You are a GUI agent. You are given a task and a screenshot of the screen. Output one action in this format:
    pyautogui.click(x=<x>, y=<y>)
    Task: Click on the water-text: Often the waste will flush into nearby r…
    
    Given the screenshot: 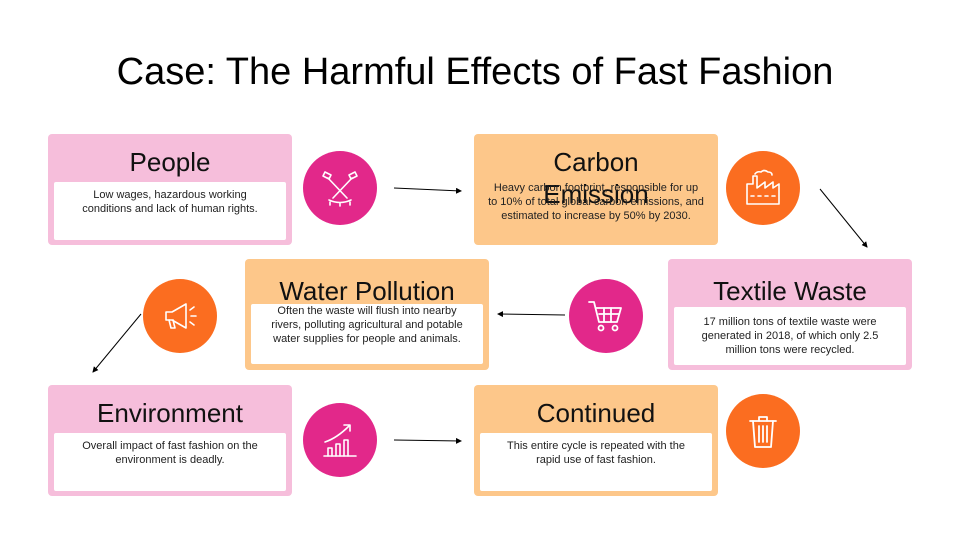 What is the action you would take?
    pyautogui.click(x=367, y=325)
    